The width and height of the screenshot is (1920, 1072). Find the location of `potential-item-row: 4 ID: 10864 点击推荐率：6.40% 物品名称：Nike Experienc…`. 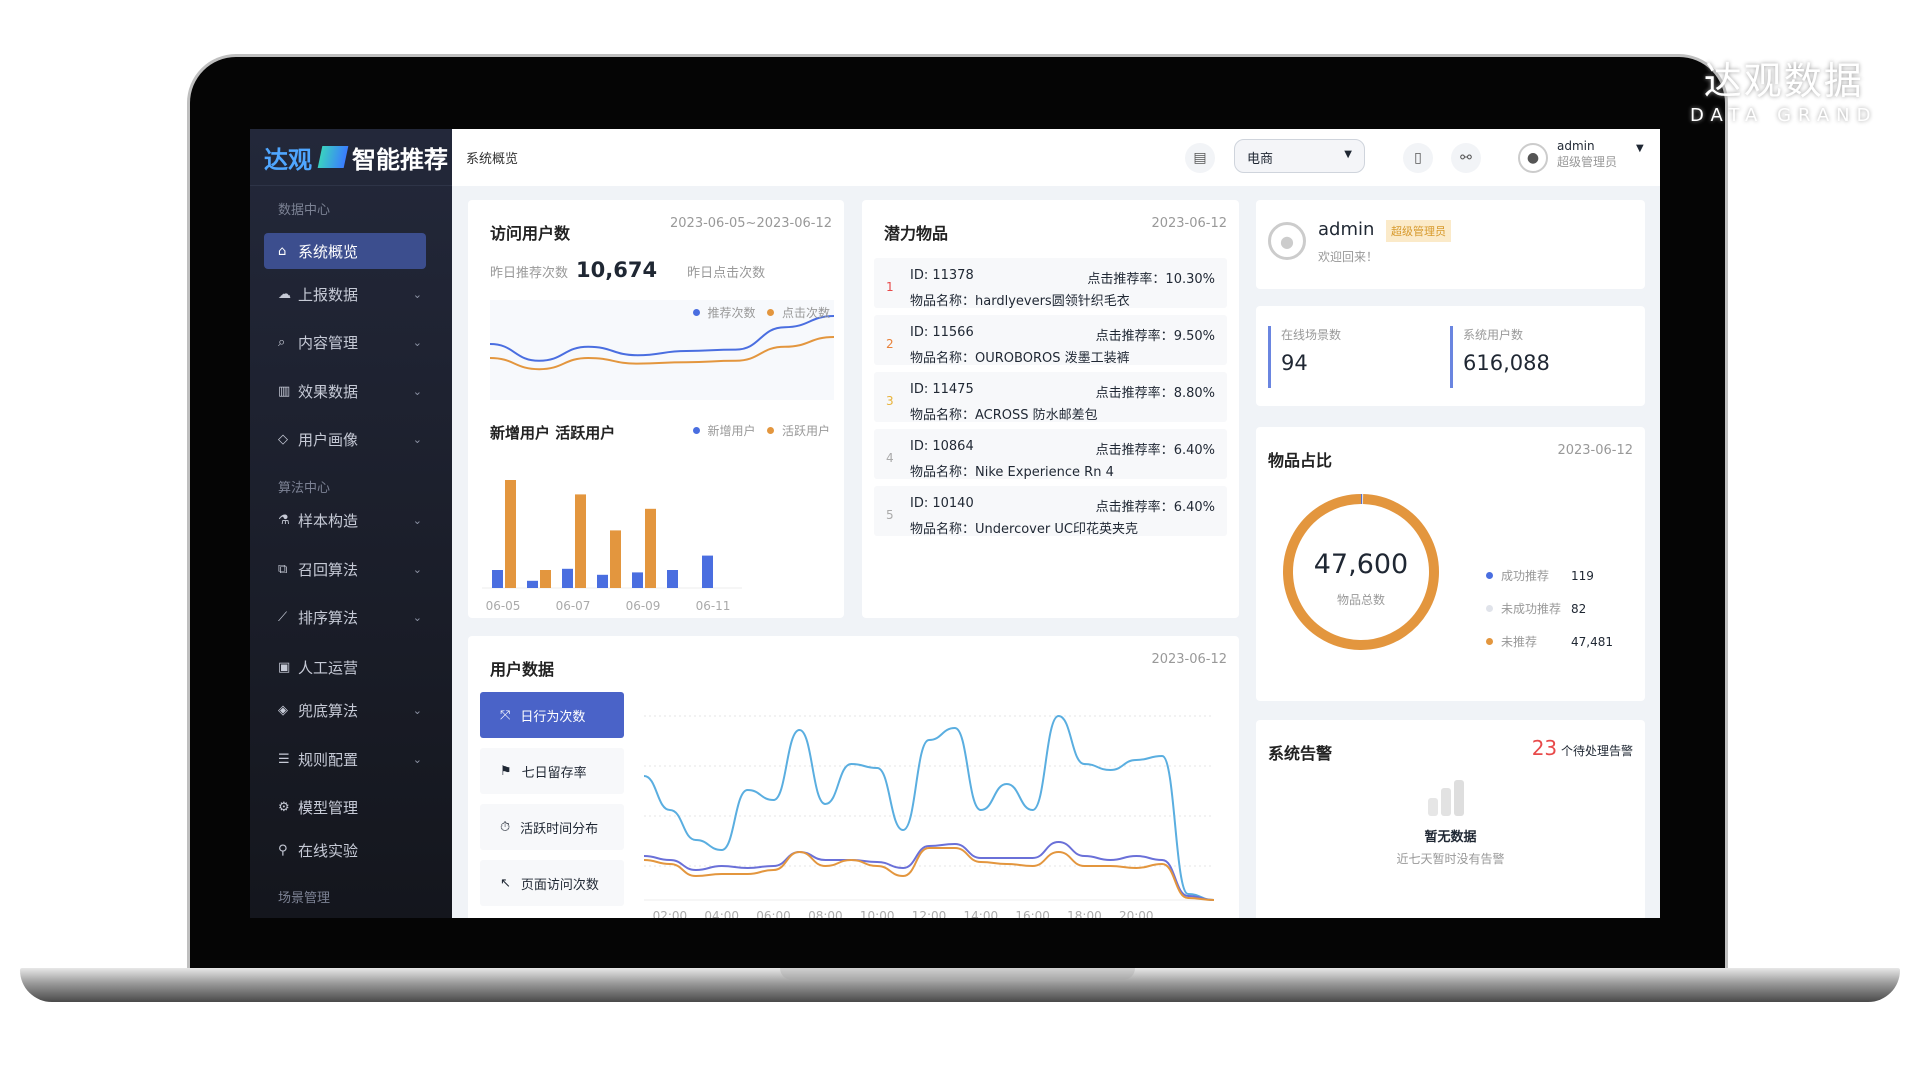

potential-item-row: 4 ID: 10864 点击推荐率：6.40% 物品名称：Nike Experienc… is located at coordinates (1050, 454).